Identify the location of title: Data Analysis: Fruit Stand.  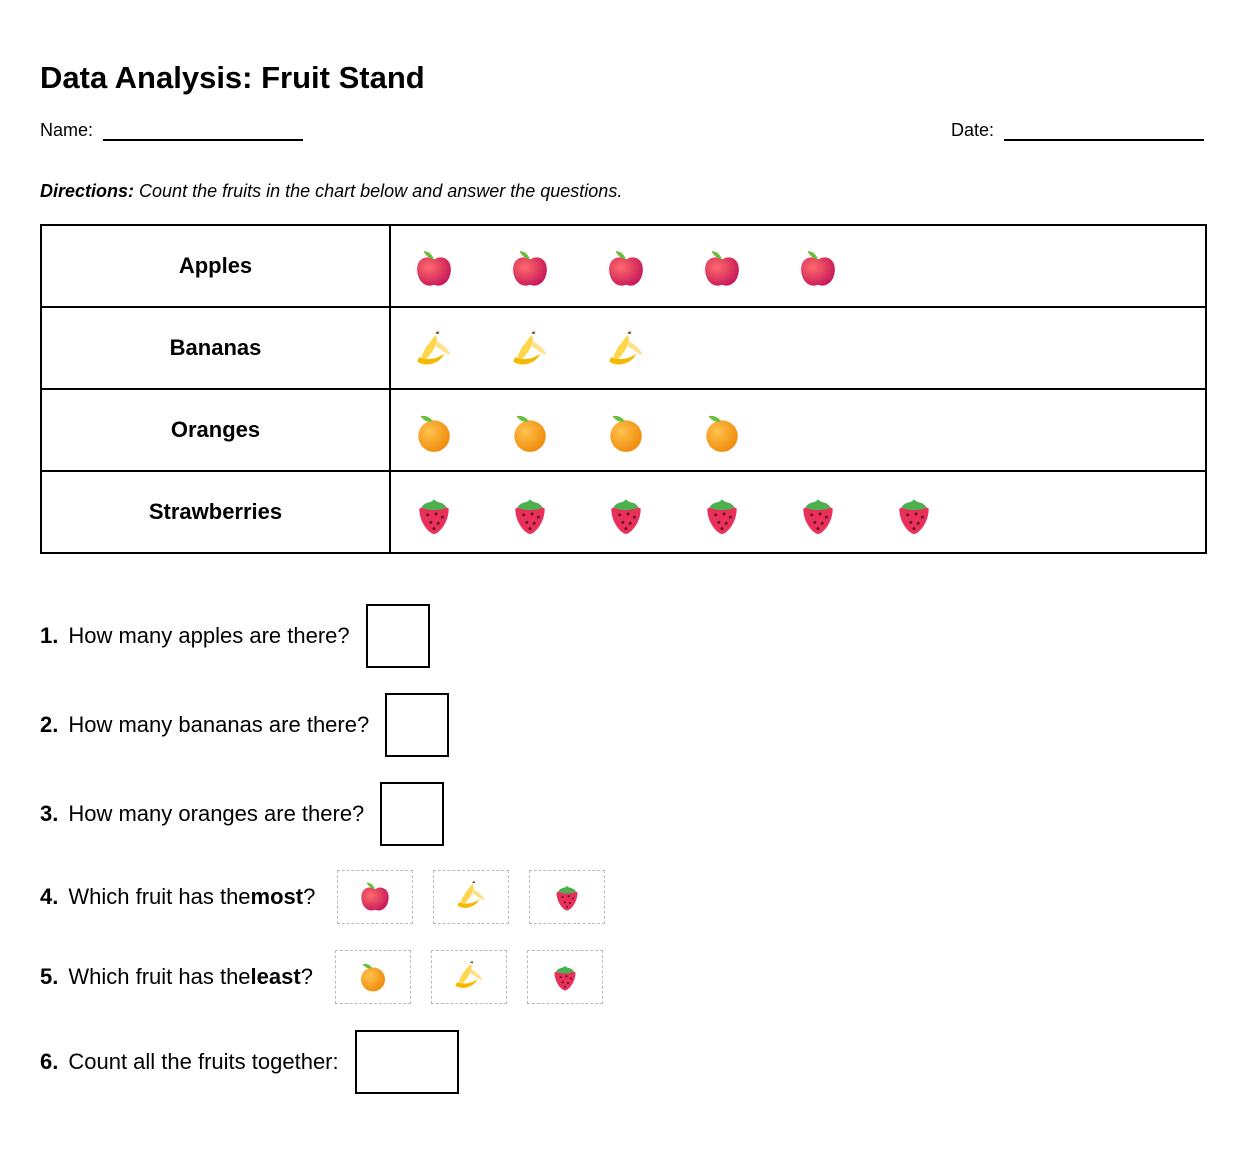
(232, 77).